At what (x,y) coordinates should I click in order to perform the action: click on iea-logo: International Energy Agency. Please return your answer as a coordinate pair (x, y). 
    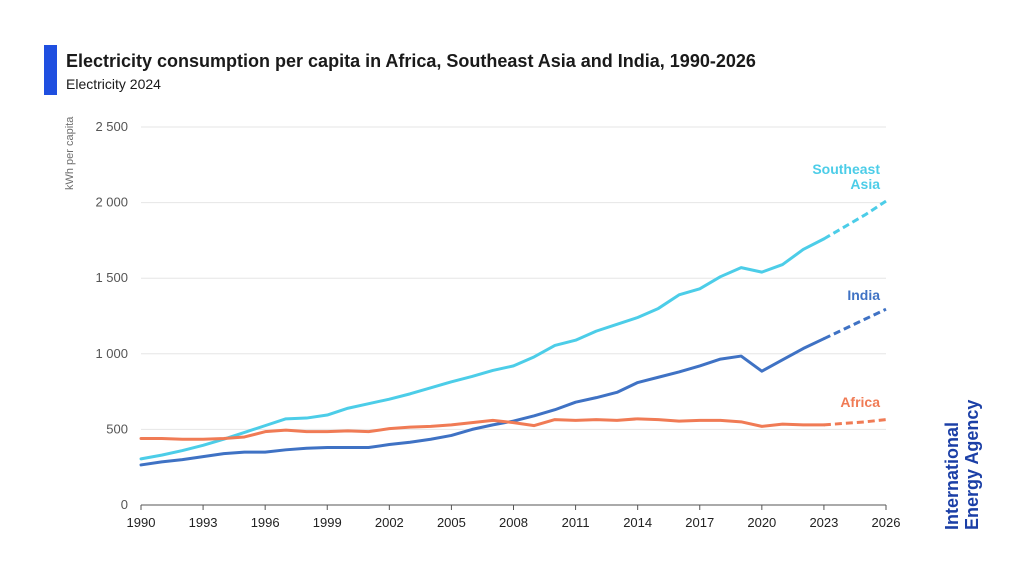
    Looking at the image, I should click on (962, 465).